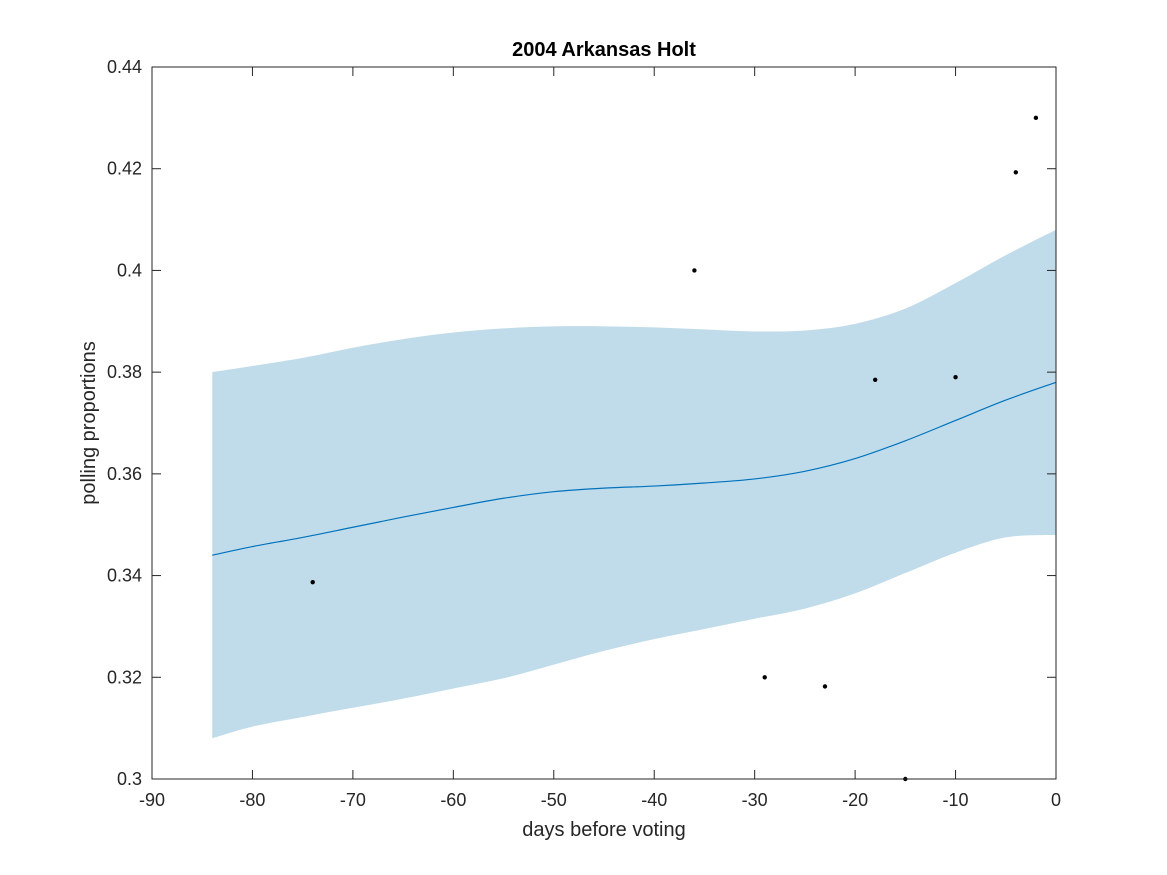 The height and width of the screenshot is (875, 1167). I want to click on x-tick-label: 0, so click(1056, 800).